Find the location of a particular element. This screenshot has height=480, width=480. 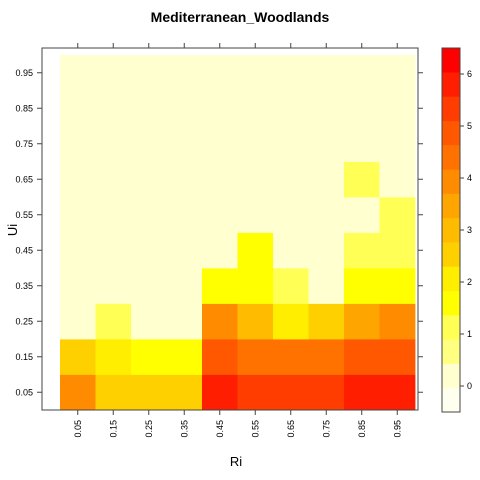

y-tick-label: 0.55 is located at coordinates (24, 215).